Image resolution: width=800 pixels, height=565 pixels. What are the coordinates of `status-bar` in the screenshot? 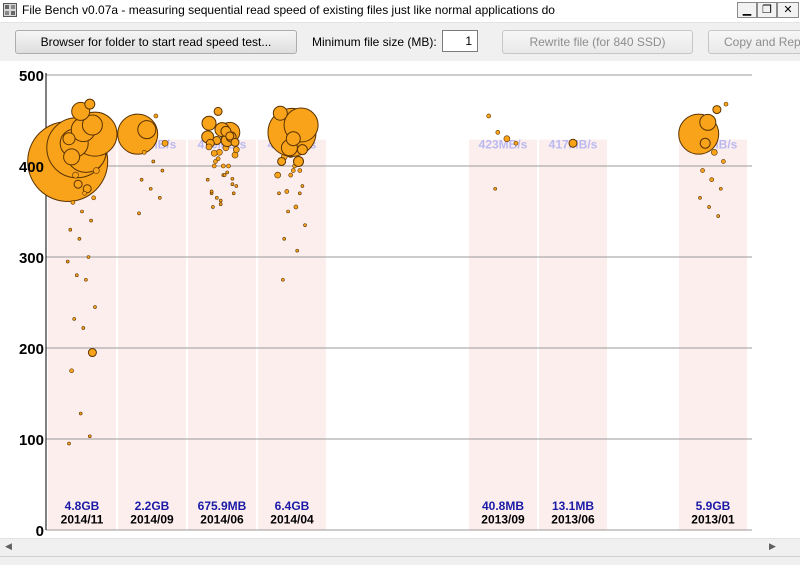 It's located at (400, 560).